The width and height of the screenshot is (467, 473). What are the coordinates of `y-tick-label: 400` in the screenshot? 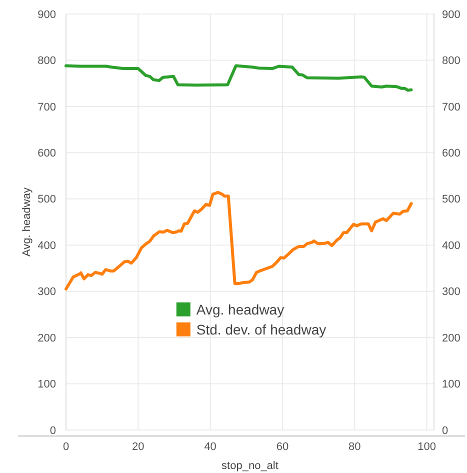 It's located at (47, 246).